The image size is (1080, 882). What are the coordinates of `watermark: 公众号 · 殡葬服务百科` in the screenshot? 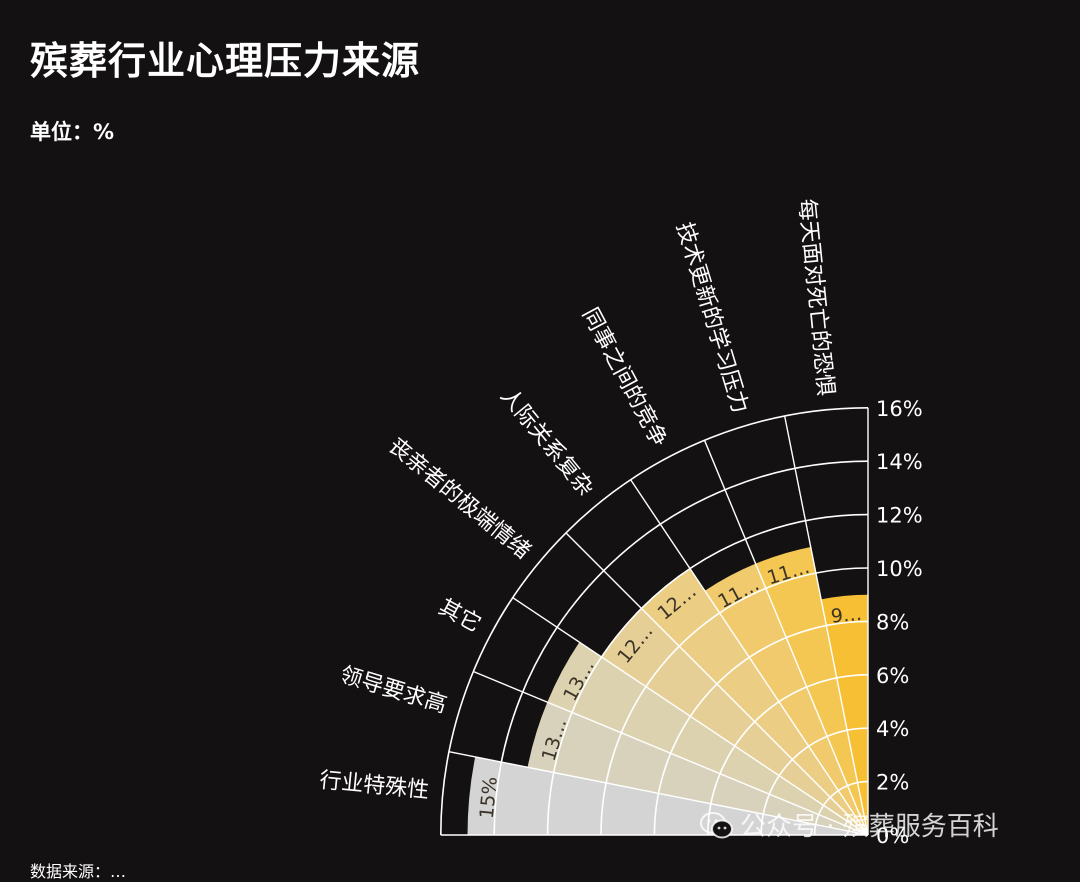 It's located at (849, 824).